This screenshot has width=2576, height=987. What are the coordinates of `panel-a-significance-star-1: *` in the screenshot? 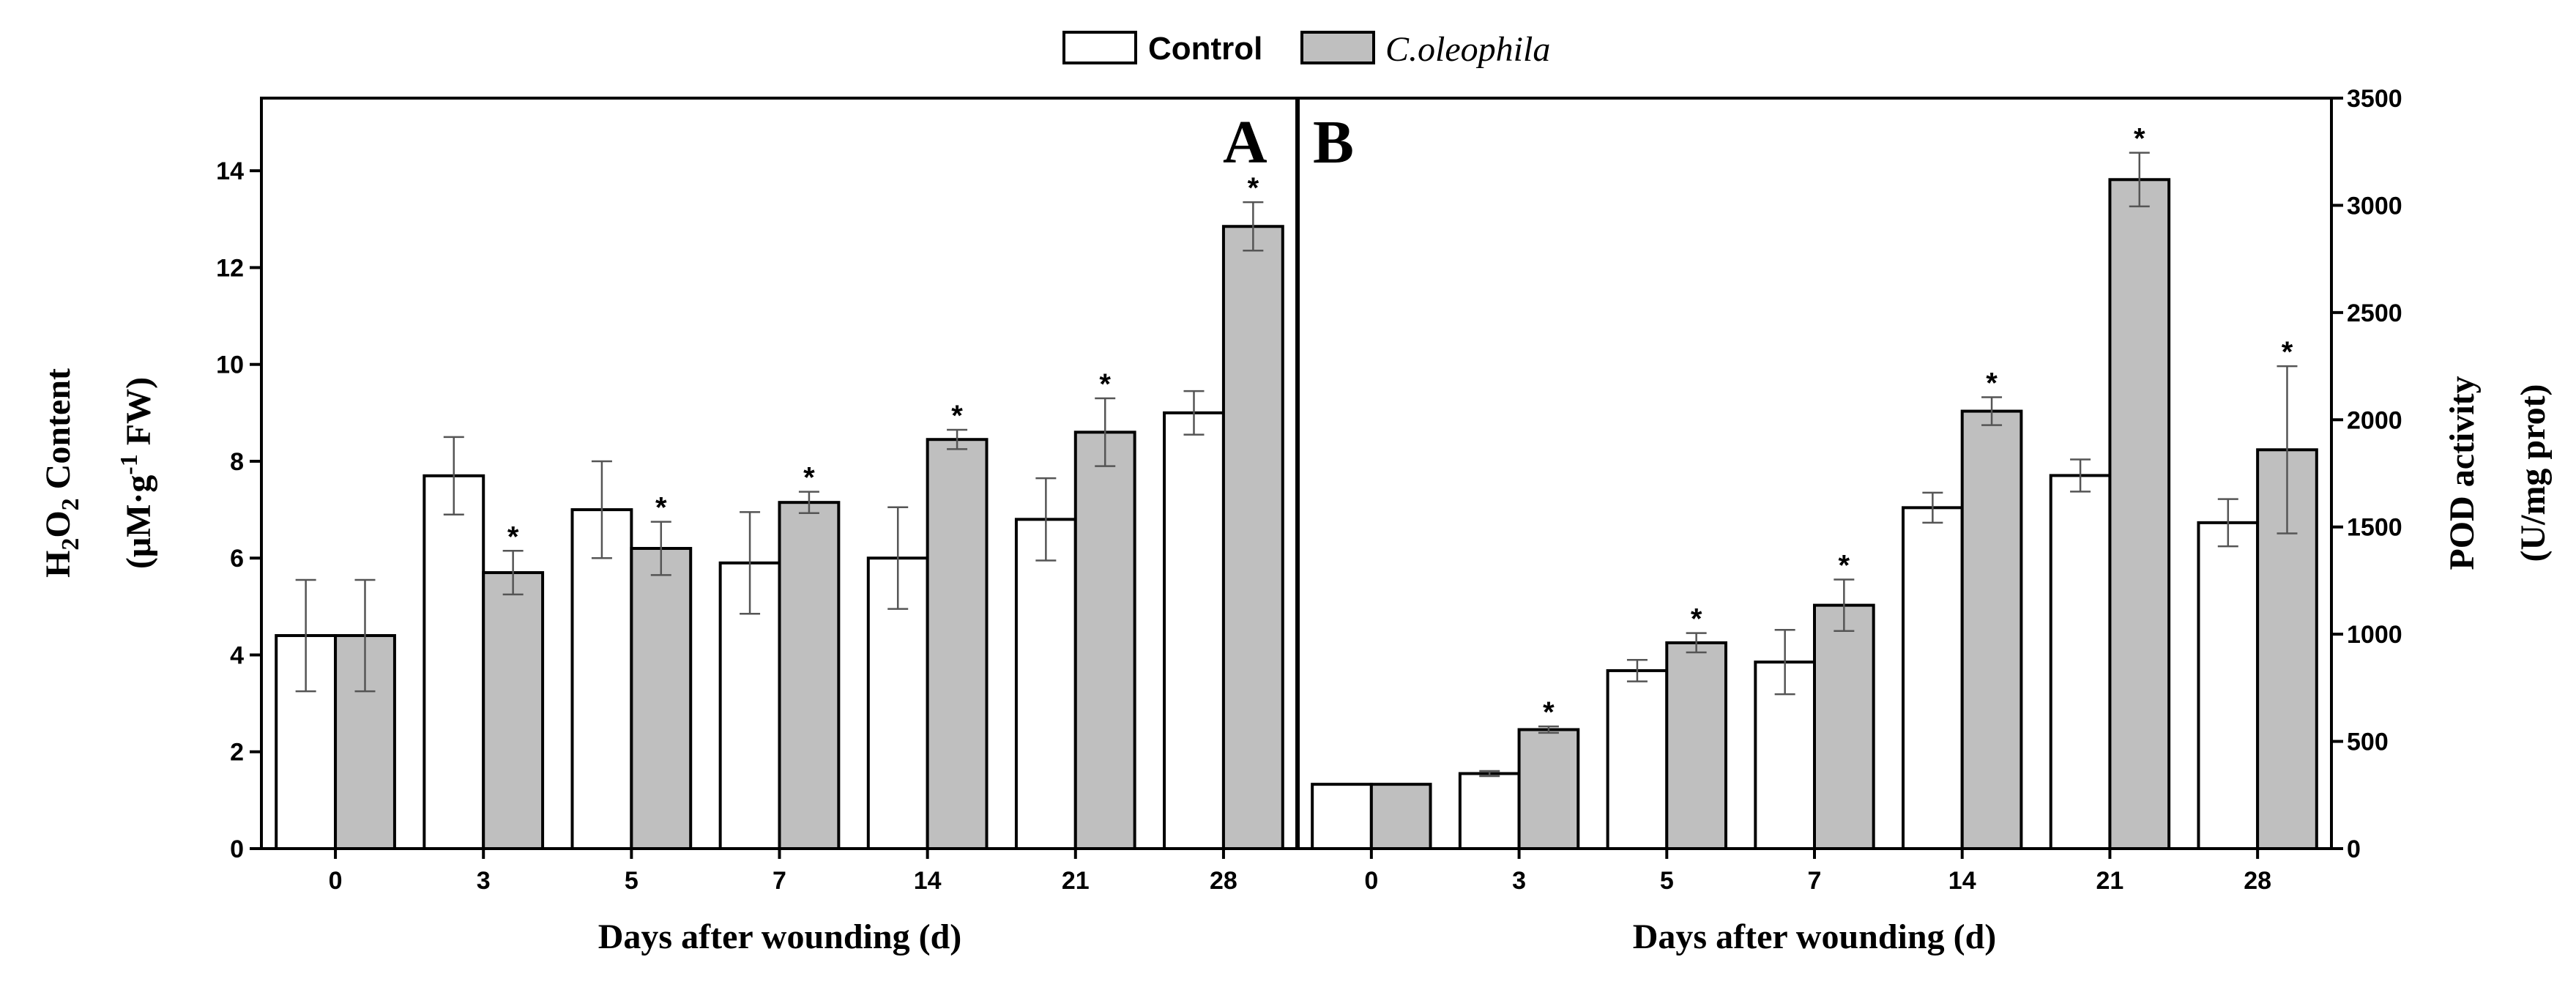 It's located at (513, 537).